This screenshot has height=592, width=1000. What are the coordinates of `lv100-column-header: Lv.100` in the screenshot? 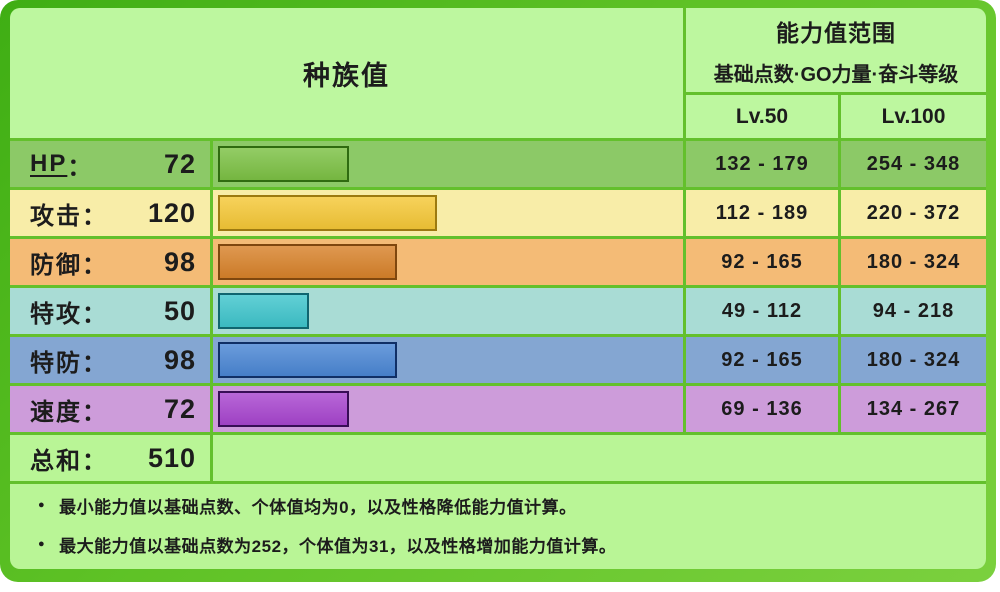 It's located at (913, 116).